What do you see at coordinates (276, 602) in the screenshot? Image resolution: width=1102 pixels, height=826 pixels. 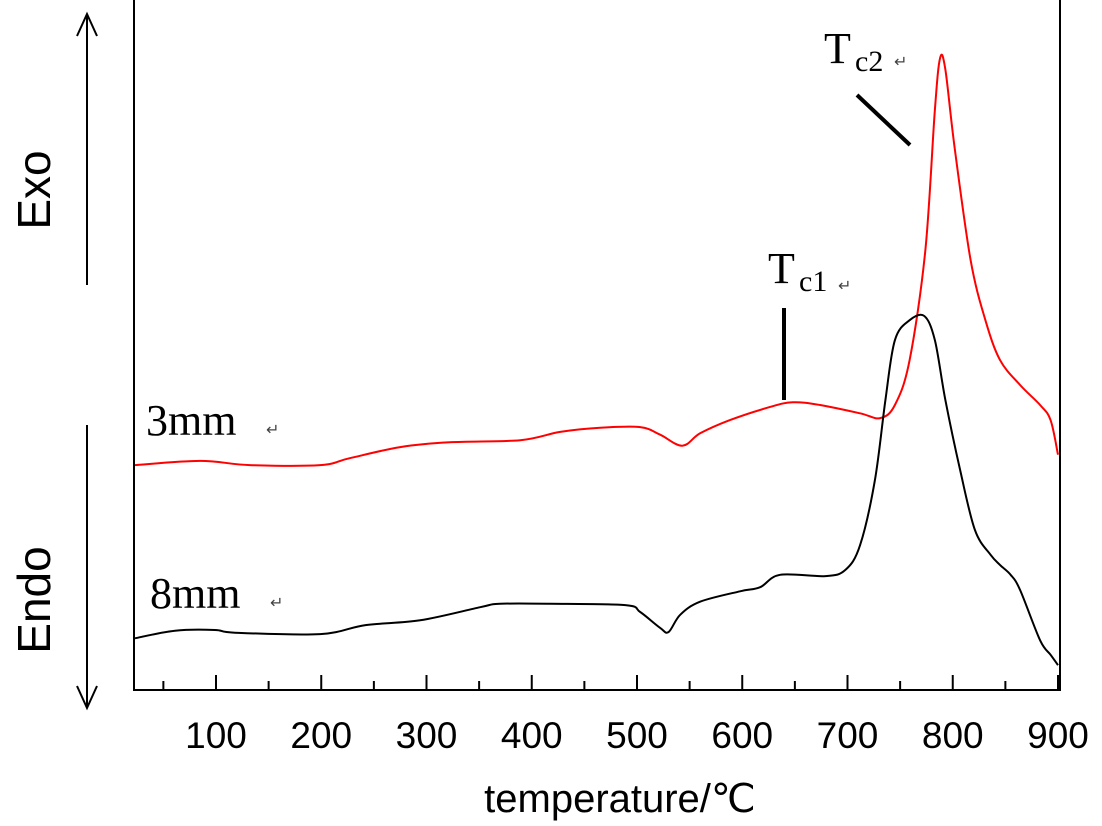 I see `return-mark-8mm: ↵` at bounding box center [276, 602].